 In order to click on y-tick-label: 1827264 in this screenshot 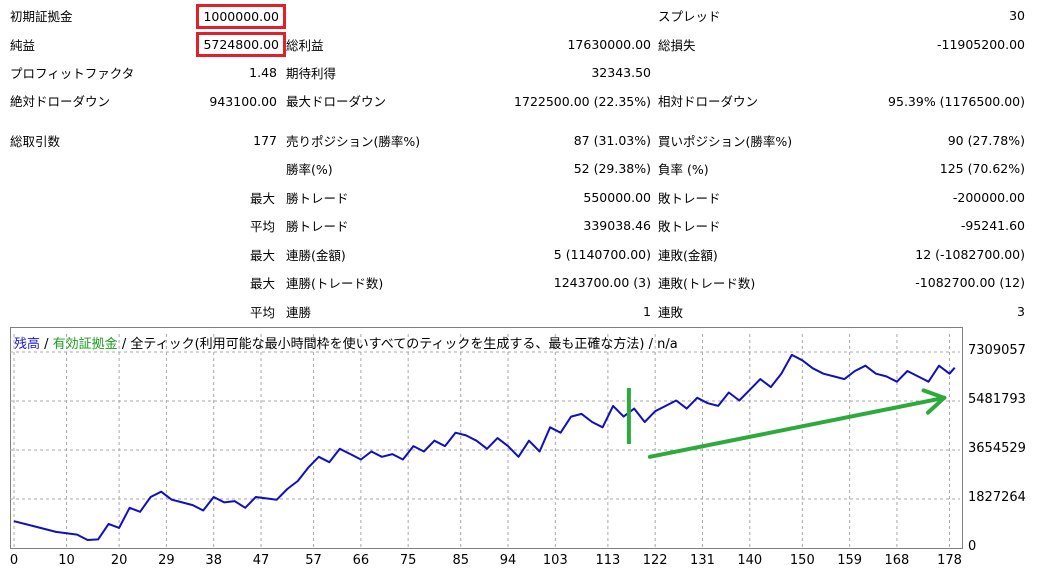, I will do `click(997, 497)`.